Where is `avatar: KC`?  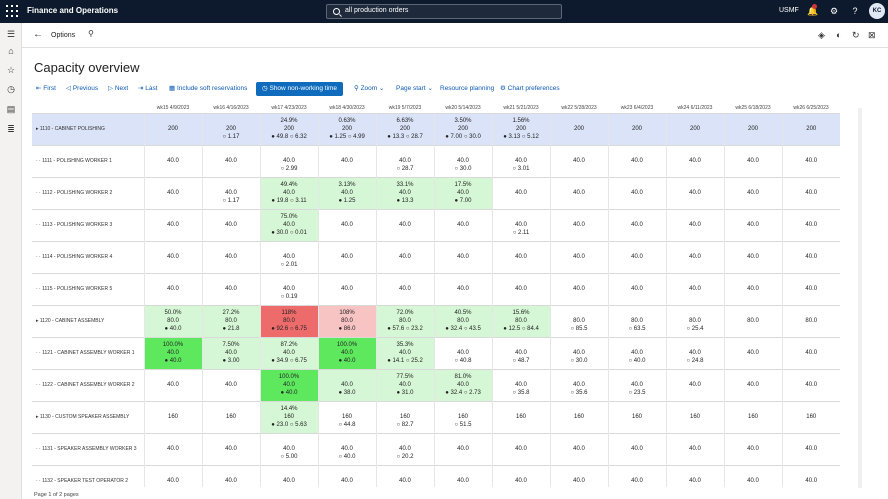 avatar: KC is located at coordinates (877, 11).